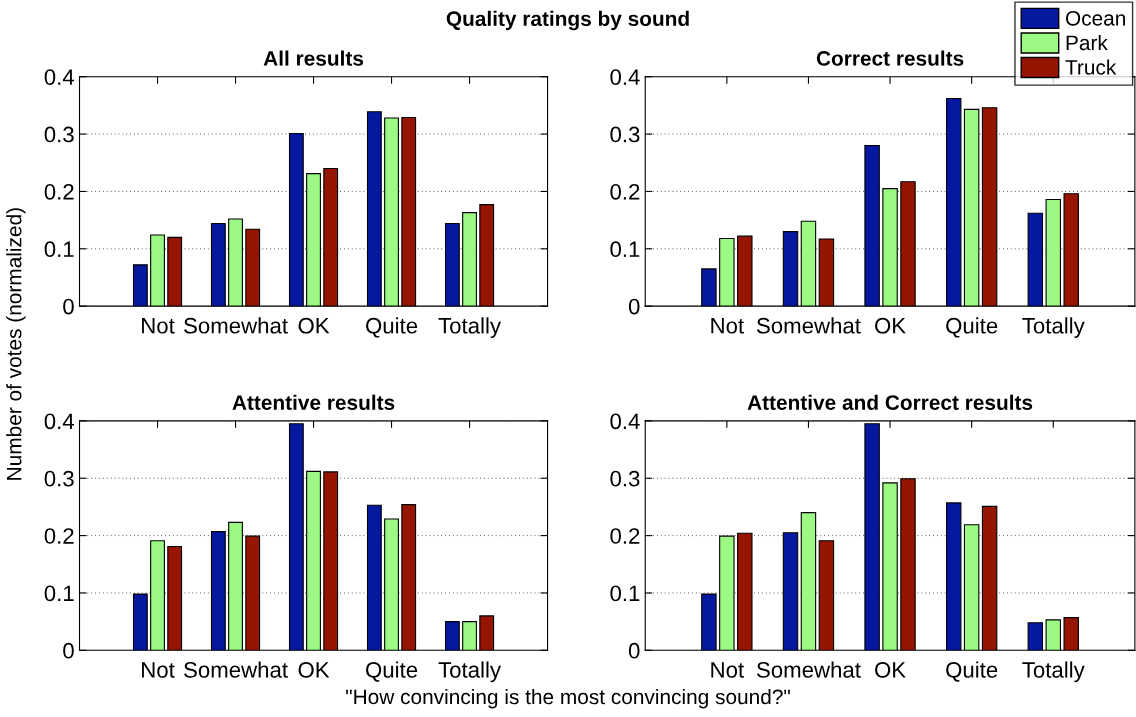  What do you see at coordinates (313, 402) in the screenshot?
I see `chart-title: Attentive results` at bounding box center [313, 402].